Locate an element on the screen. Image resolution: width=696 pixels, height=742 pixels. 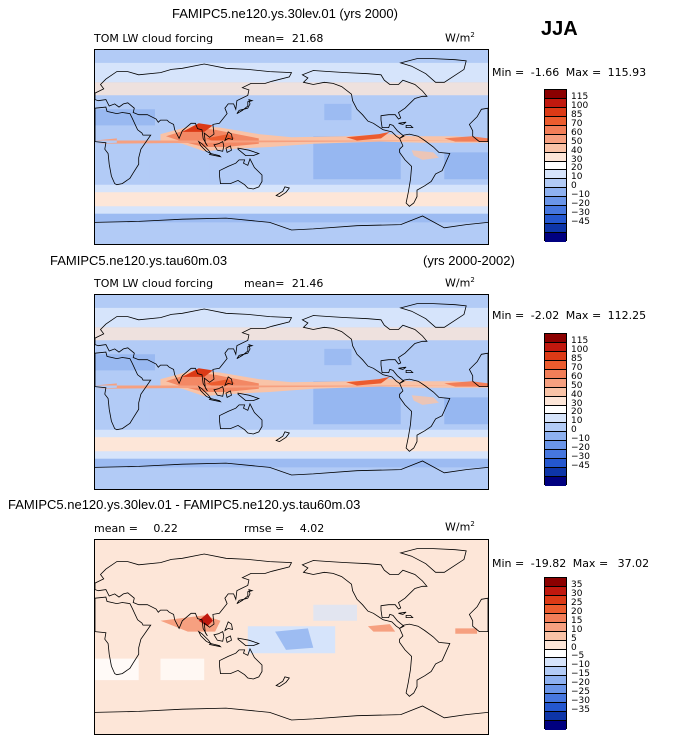
panel-2-units: W/m2 is located at coordinates (460, 283).